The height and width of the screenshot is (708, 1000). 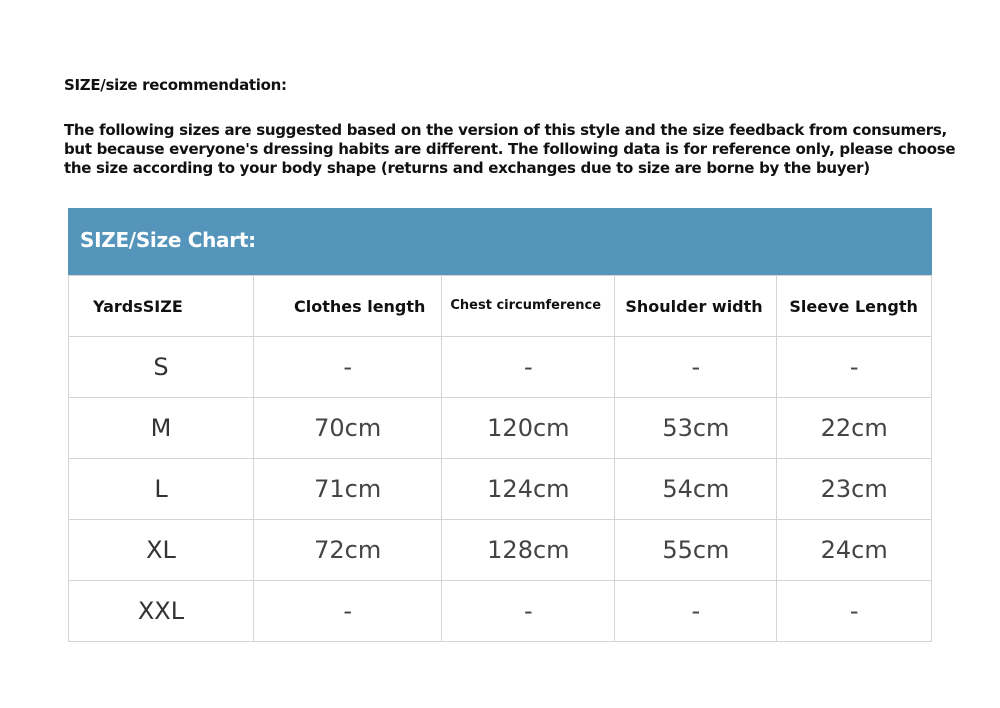 I want to click on measurement-cell: 124cm, so click(x=528, y=489).